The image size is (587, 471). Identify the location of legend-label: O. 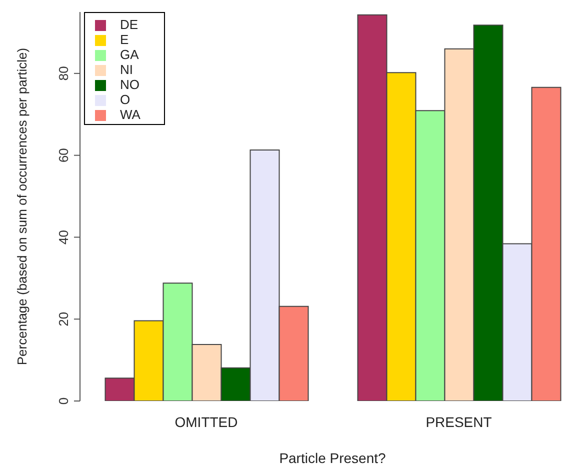
(125, 99).